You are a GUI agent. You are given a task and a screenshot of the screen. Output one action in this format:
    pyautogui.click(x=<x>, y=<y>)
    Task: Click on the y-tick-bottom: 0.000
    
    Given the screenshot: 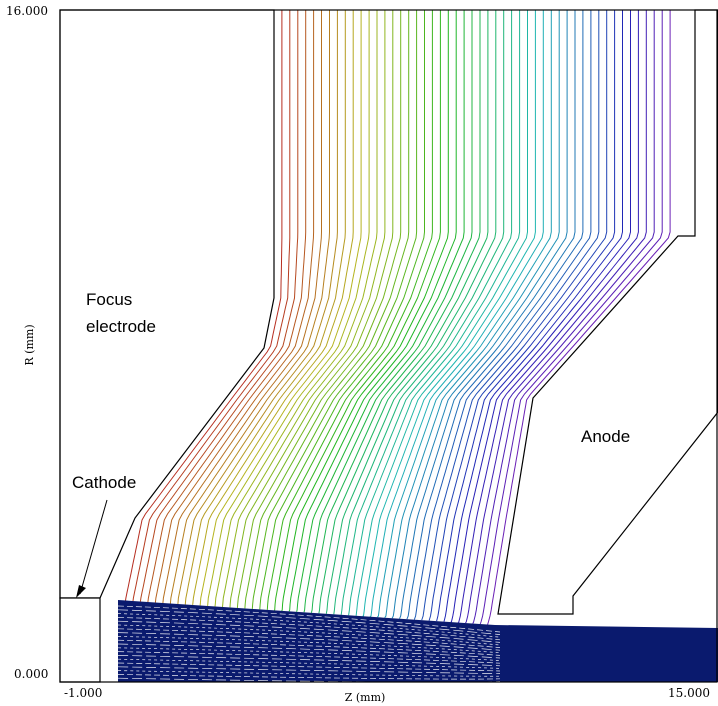 What is the action you would take?
    pyautogui.click(x=31, y=674)
    